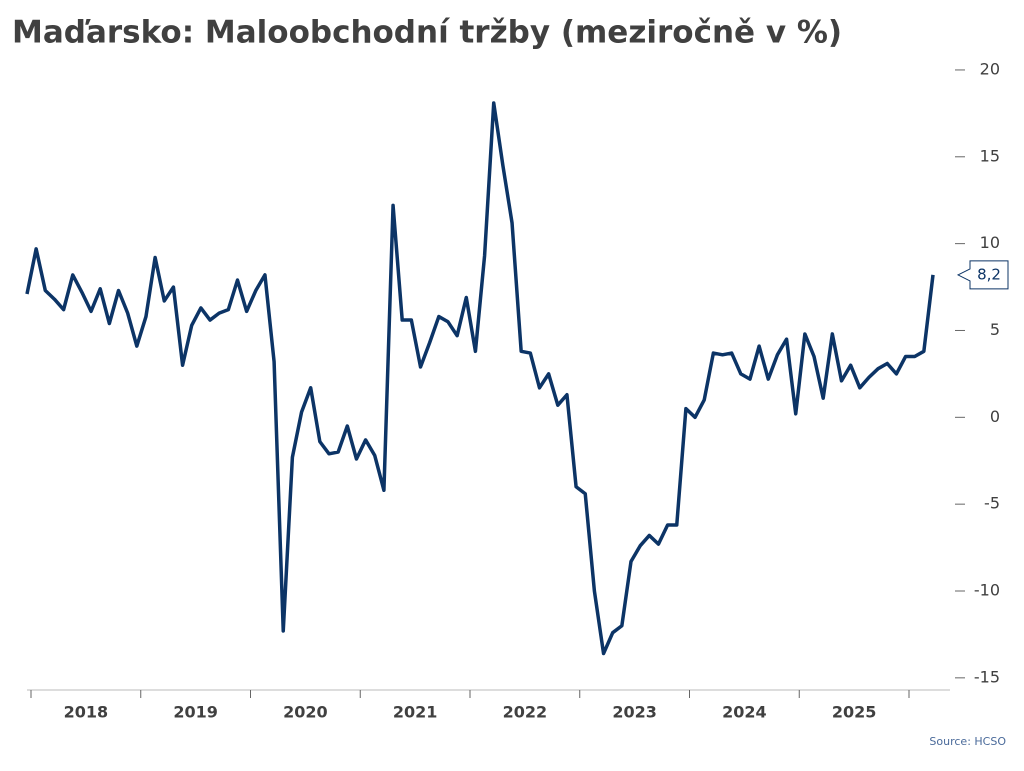  What do you see at coordinates (744, 712) in the screenshot?
I see `x-tick-label: 2024` at bounding box center [744, 712].